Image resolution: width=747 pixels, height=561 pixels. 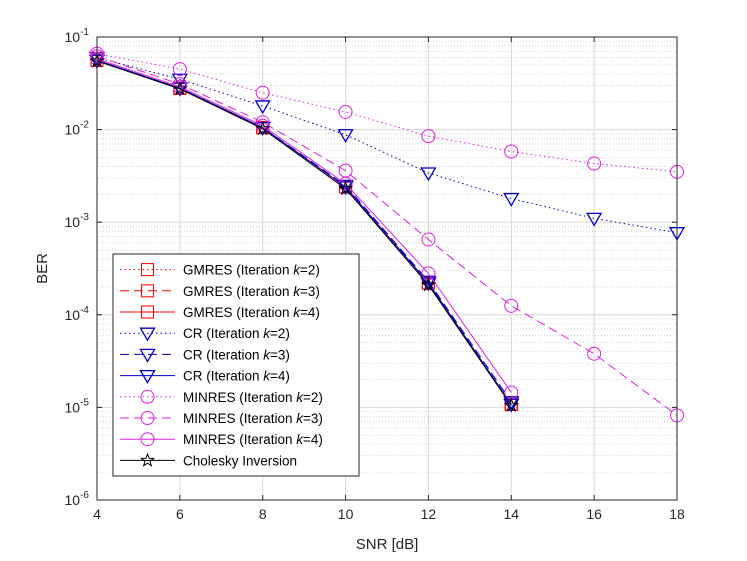 What do you see at coordinates (84, 125) in the screenshot?
I see `y-tick-exponent: -2` at bounding box center [84, 125].